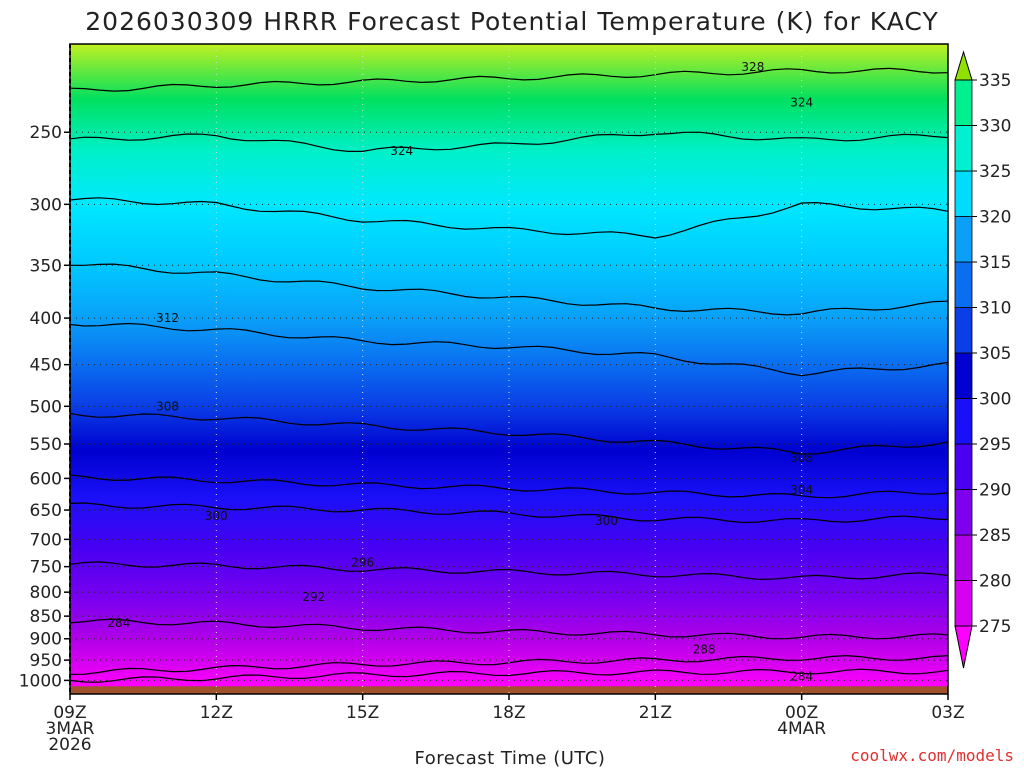 The width and height of the screenshot is (1024, 768). What do you see at coordinates (46, 593) in the screenshot?
I see `y-tick-label: 800` at bounding box center [46, 593].